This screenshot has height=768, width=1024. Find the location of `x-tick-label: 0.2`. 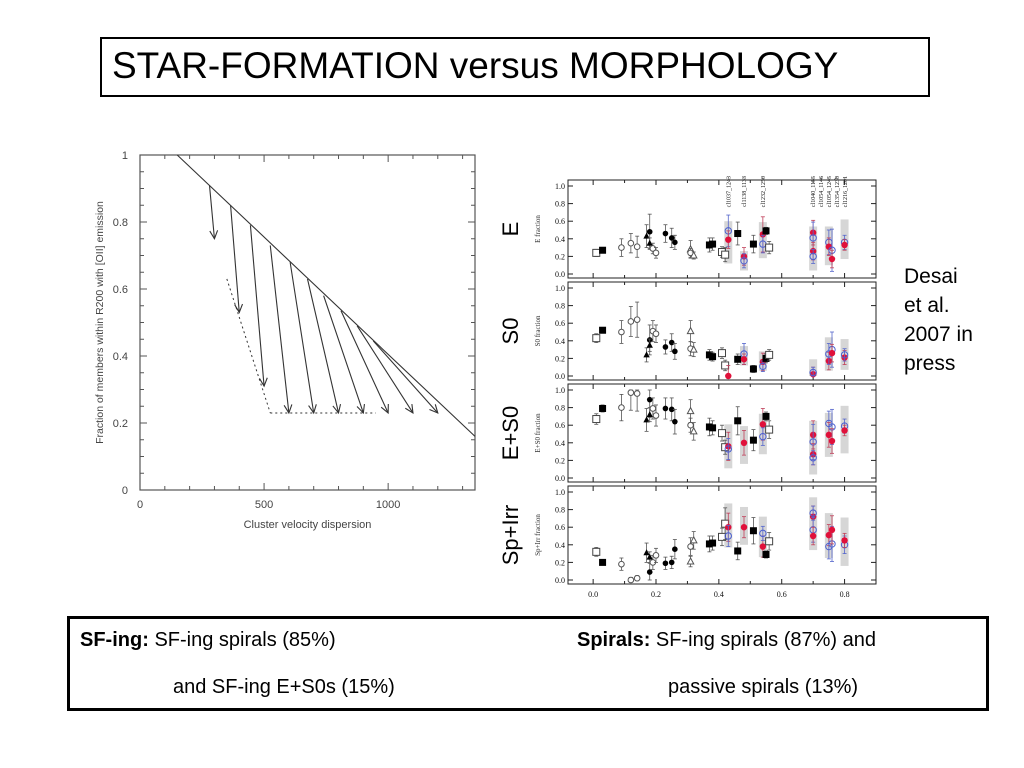

x-tick-label: 0.2 is located at coordinates (656, 594).